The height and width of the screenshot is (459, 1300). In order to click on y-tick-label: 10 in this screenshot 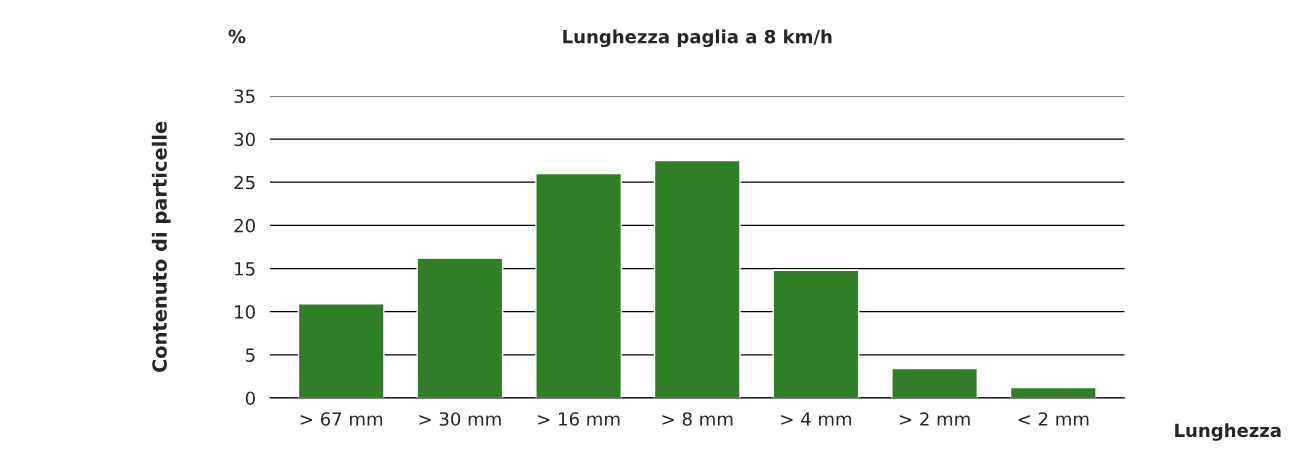, I will do `click(245, 312)`.